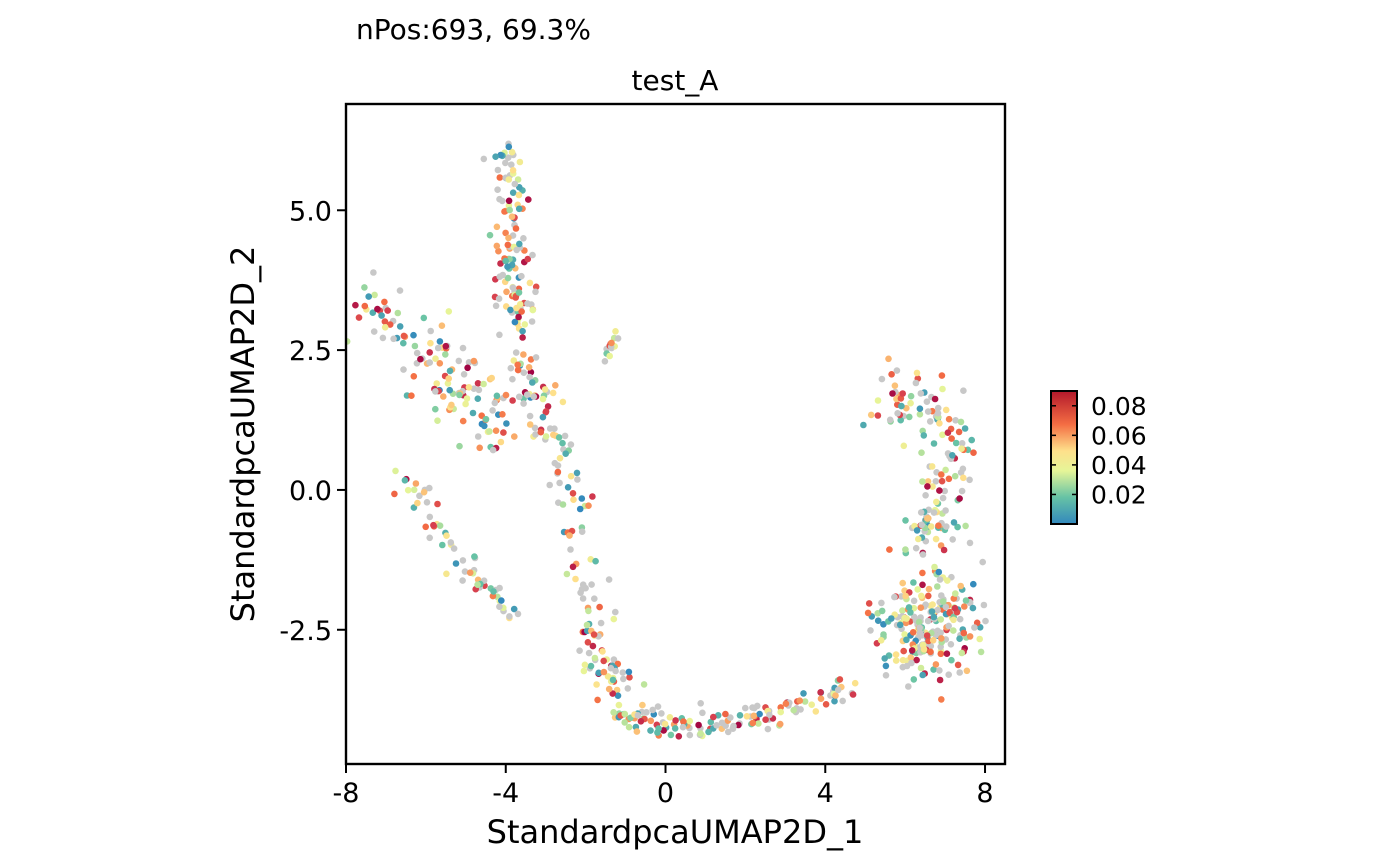 This screenshot has height=866, width=1400. I want to click on y-axis-label: StandardpcaUMAP2D_2, so click(243, 434).